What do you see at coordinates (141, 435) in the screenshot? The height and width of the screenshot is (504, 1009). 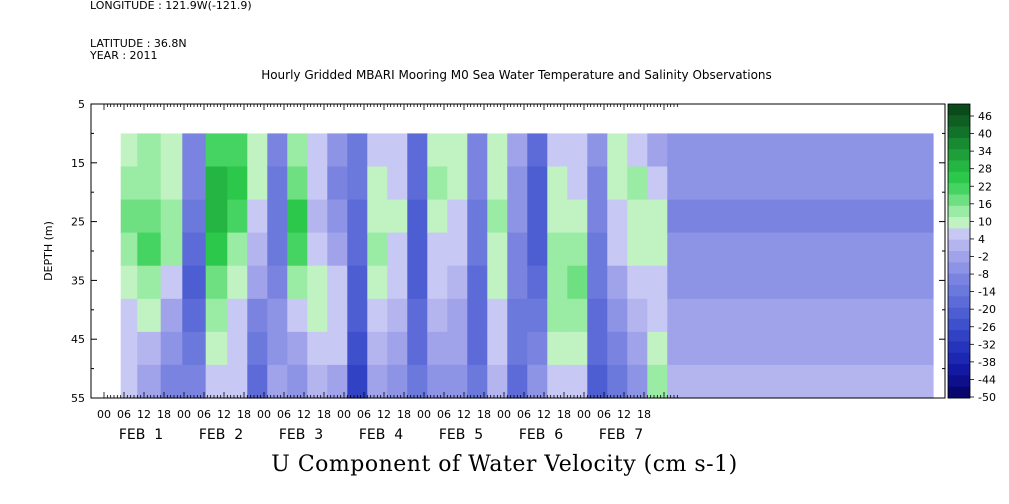 I see `x-day-label: FEB 1` at bounding box center [141, 435].